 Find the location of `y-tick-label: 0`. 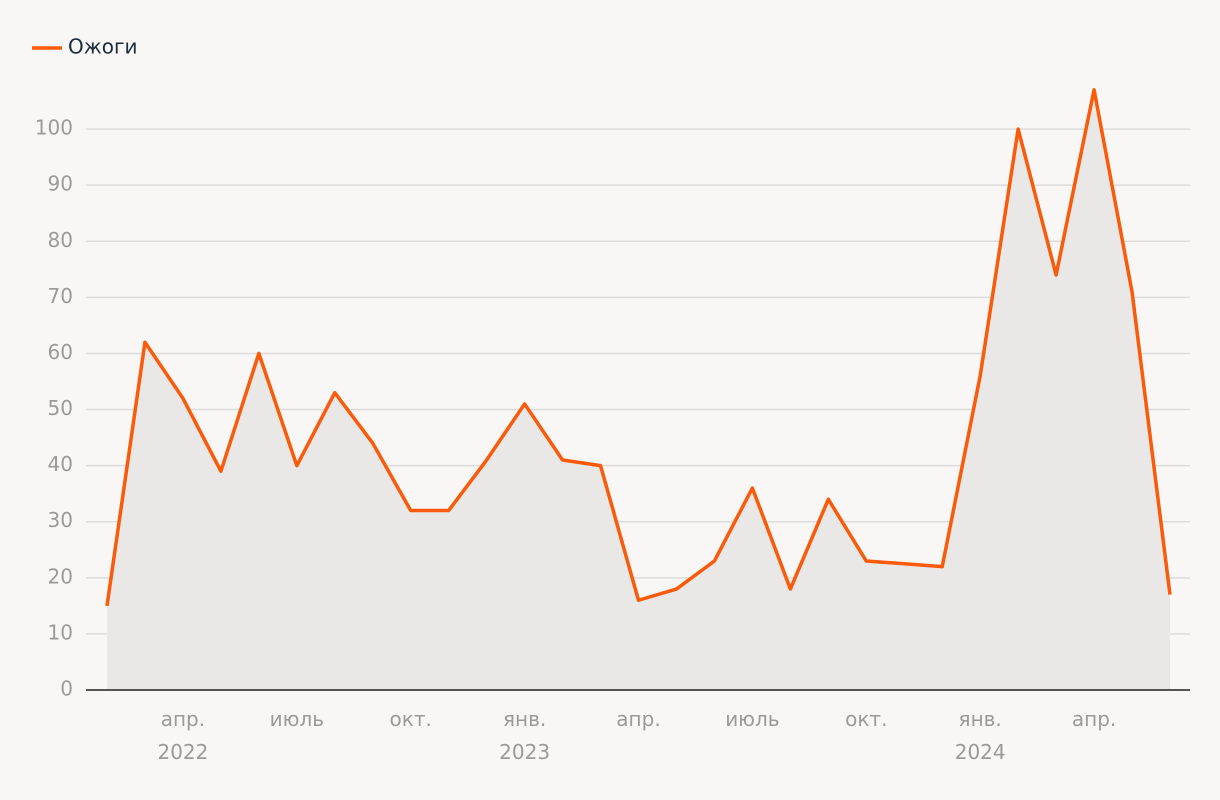

y-tick-label: 0 is located at coordinates (66, 689).